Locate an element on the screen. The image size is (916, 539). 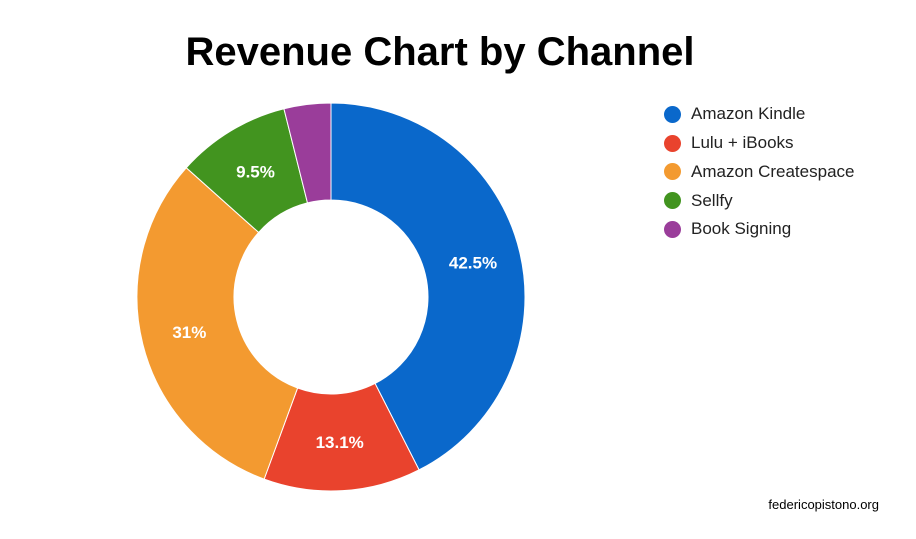
slice-label-amazon-kindle: 42.5% is located at coordinates (473, 262).